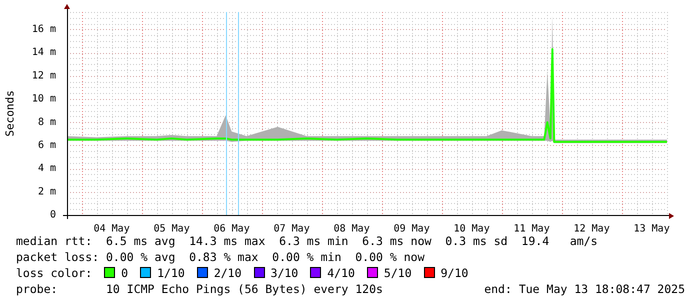 This screenshot has height=297, width=697. What do you see at coordinates (124, 273) in the screenshot?
I see `legend-label: 0` at bounding box center [124, 273].